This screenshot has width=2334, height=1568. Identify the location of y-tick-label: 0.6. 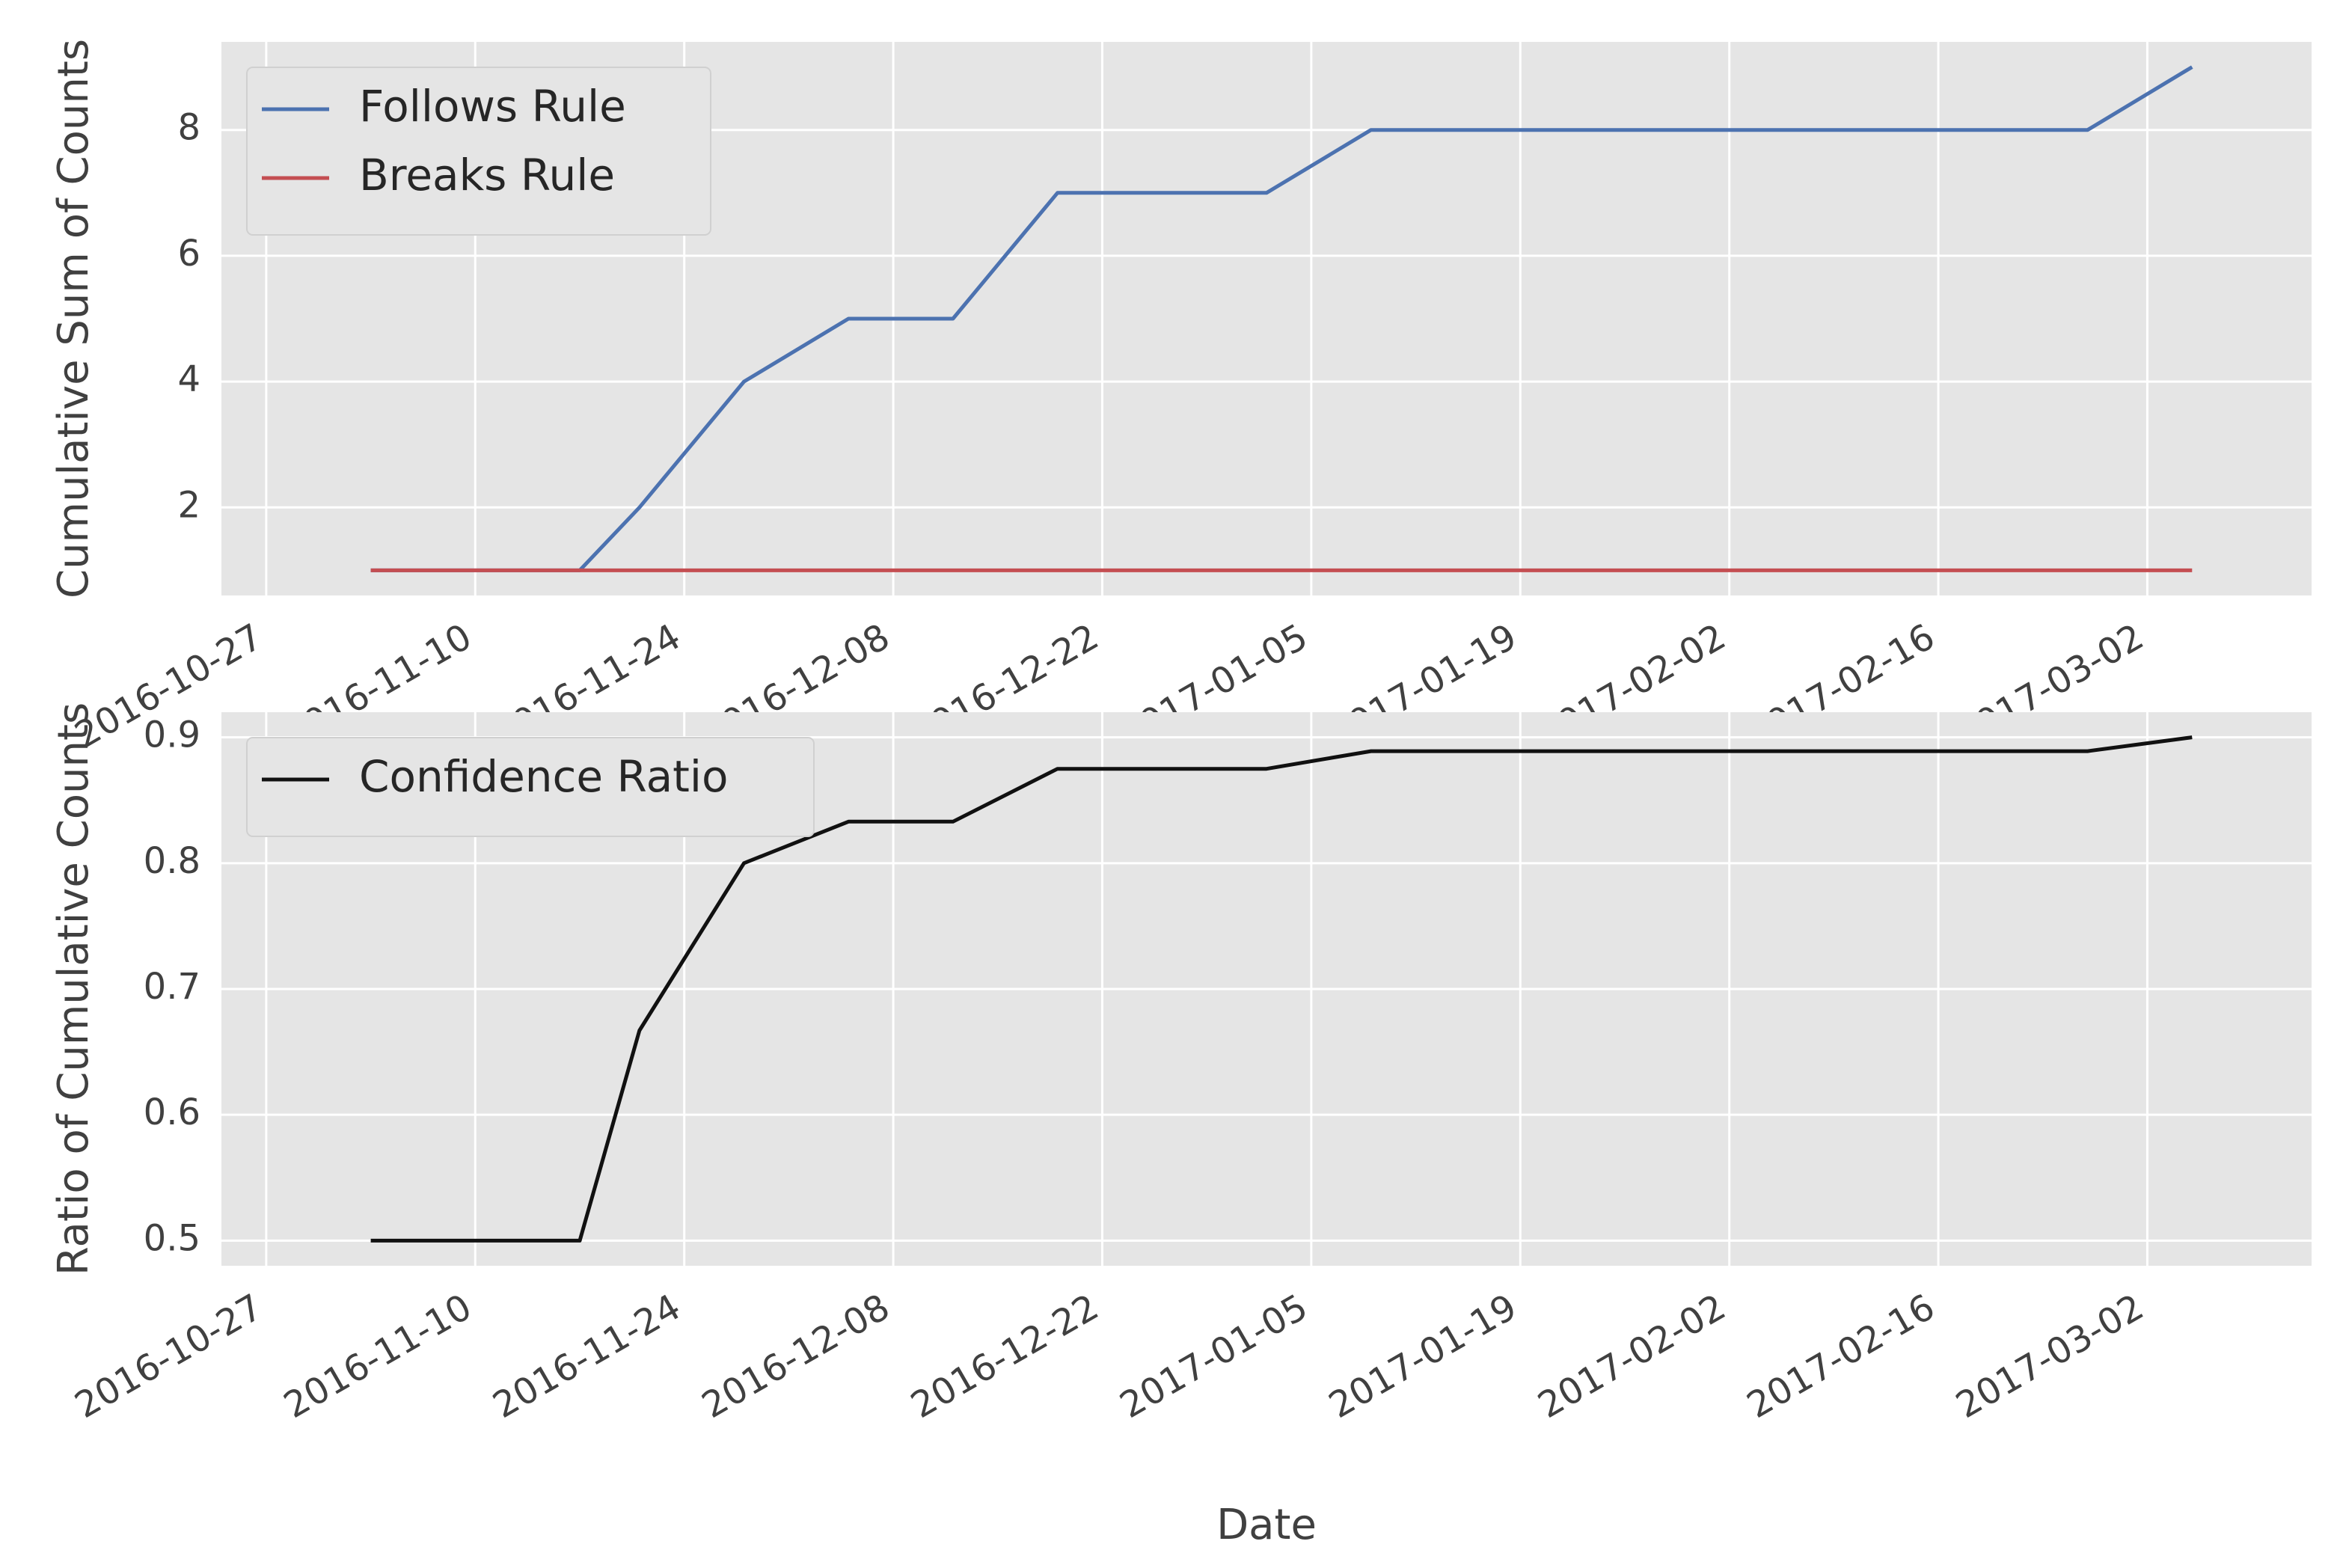
(172, 1112).